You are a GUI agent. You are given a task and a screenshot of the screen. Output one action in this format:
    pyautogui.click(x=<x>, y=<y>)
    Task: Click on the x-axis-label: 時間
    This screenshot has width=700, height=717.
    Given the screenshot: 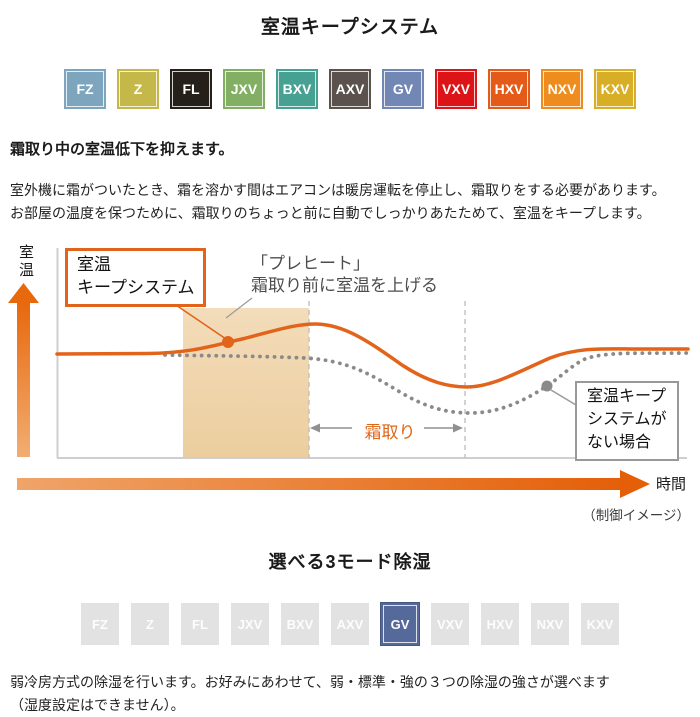 What is the action you would take?
    pyautogui.click(x=671, y=484)
    